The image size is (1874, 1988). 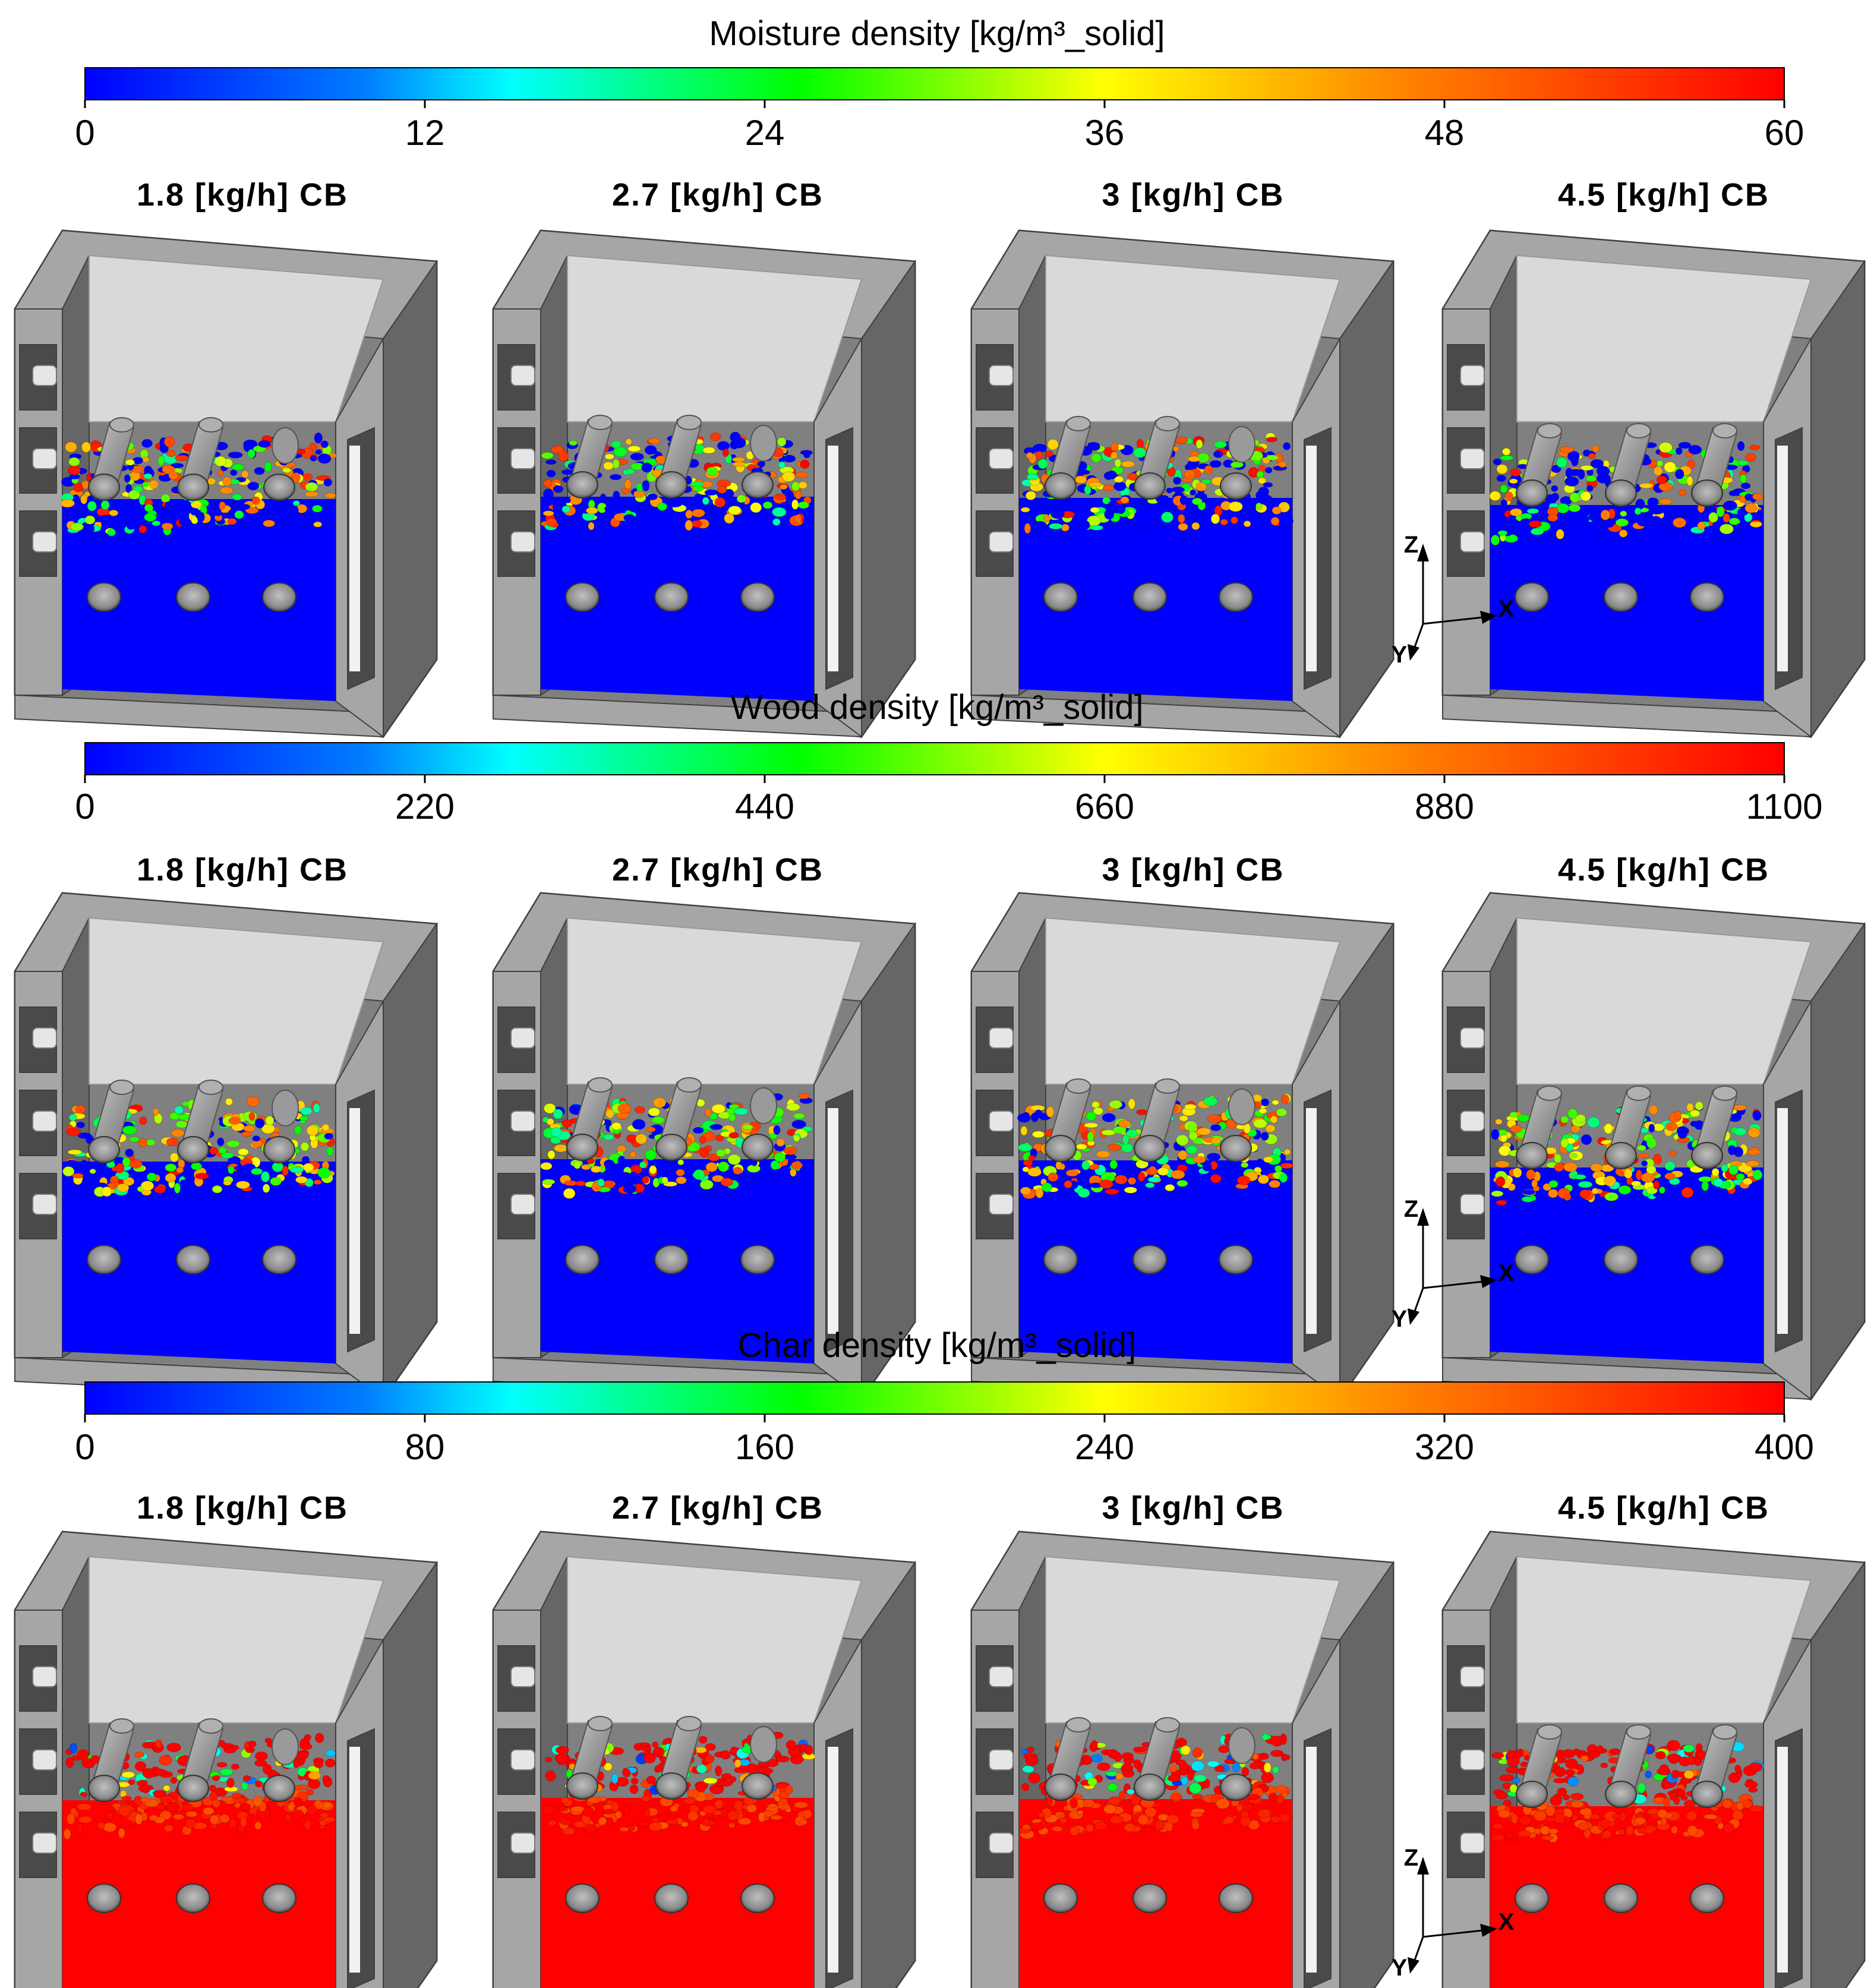 What do you see at coordinates (1707, 1259) in the screenshot?
I see `tube-hole` at bounding box center [1707, 1259].